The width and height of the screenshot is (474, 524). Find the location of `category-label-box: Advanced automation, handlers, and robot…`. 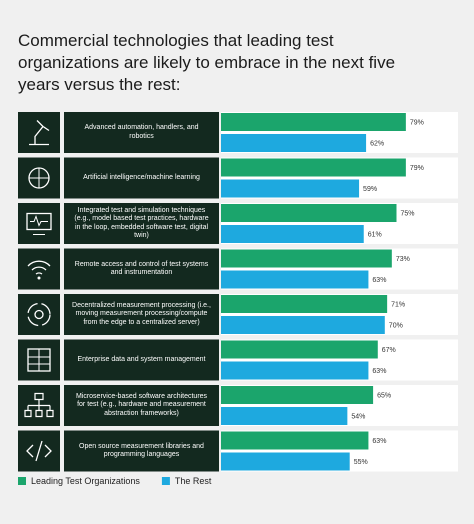

category-label-box: Advanced automation, handlers, and robot… is located at coordinates (141, 132).